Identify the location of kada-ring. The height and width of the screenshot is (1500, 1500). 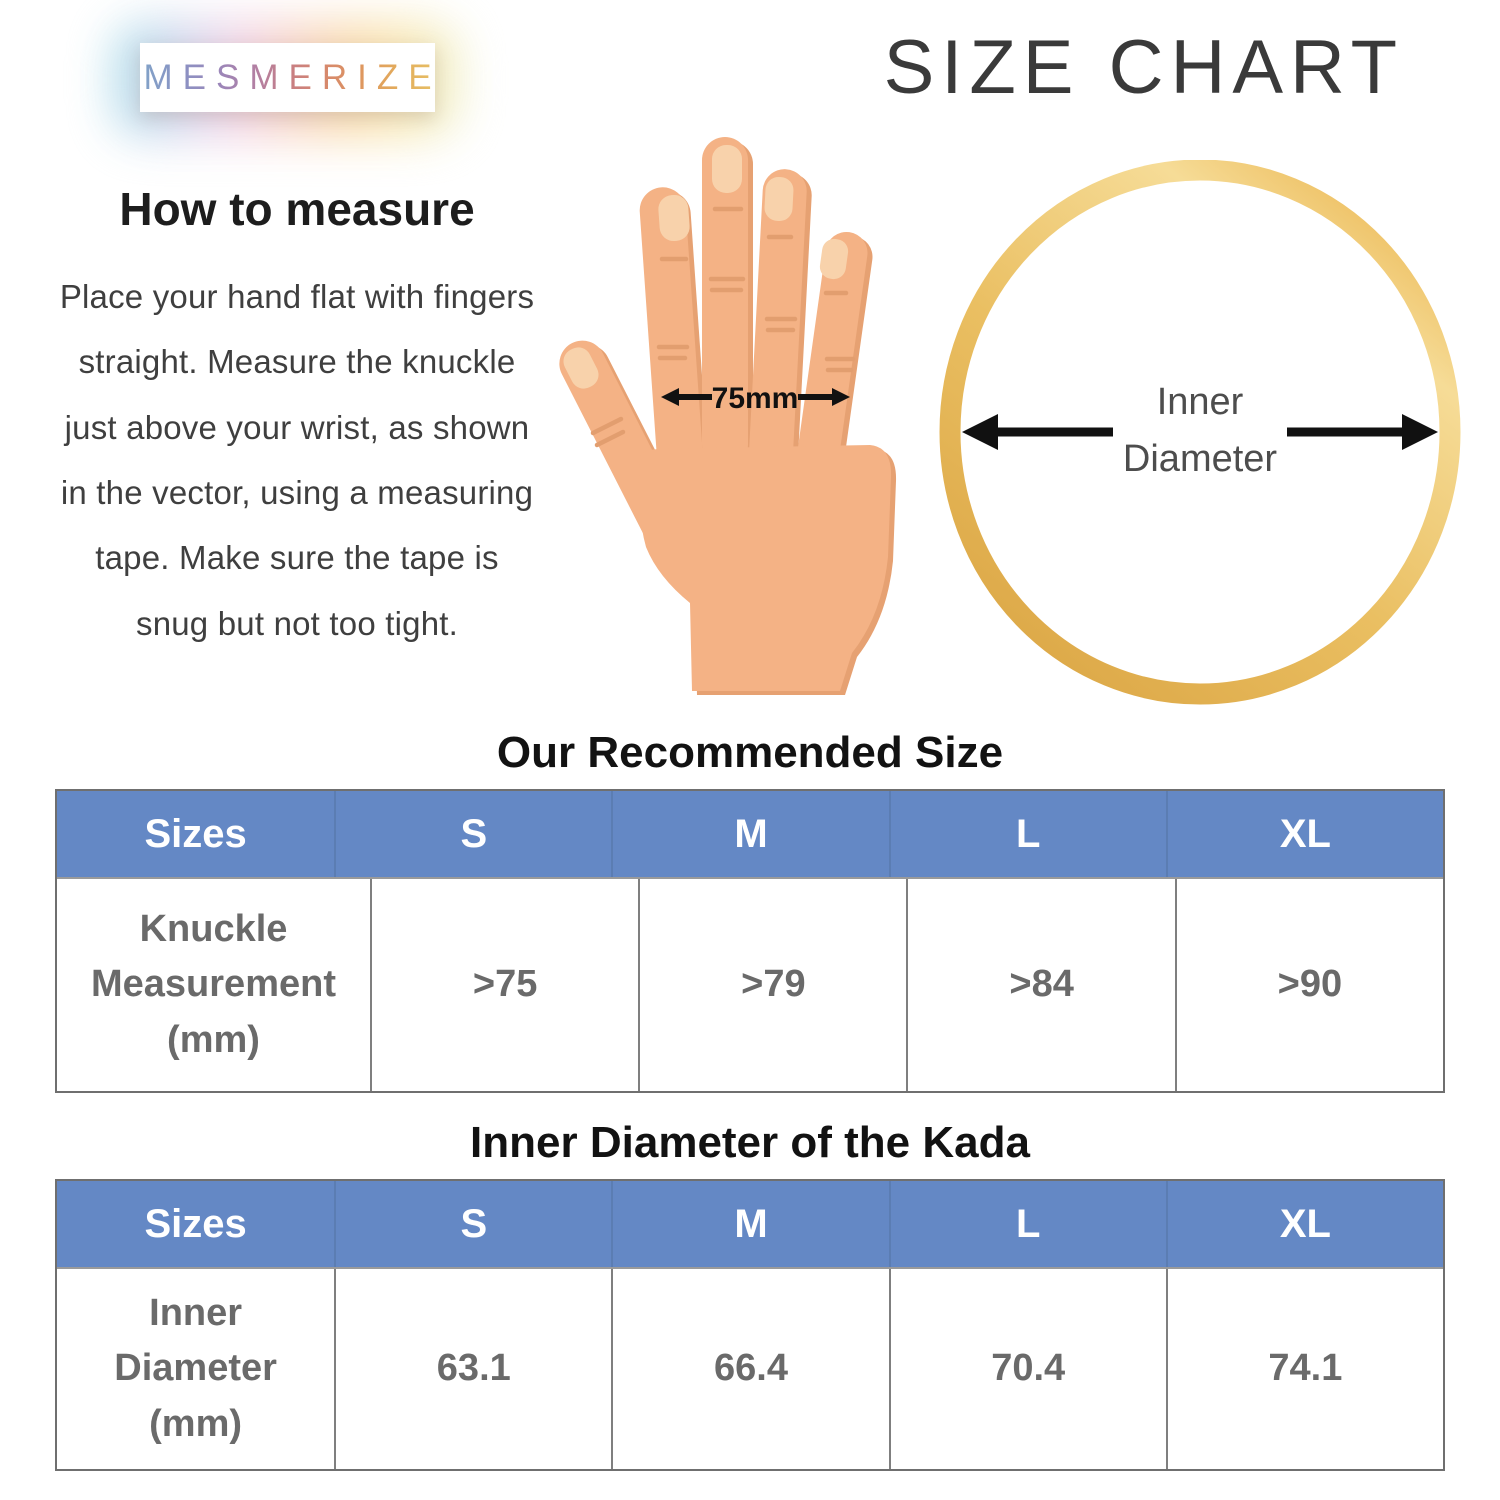
(1200, 432).